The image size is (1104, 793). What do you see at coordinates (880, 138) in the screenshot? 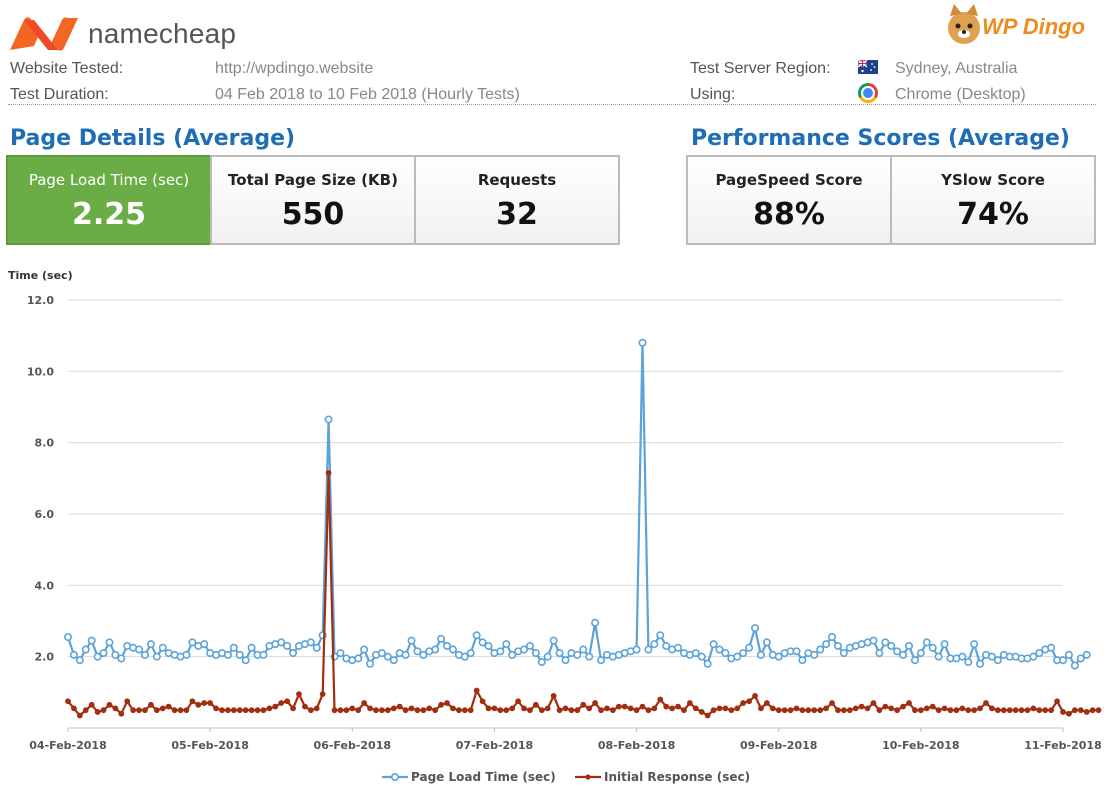
I see `performance-title: Performance Scores (Average)` at bounding box center [880, 138].